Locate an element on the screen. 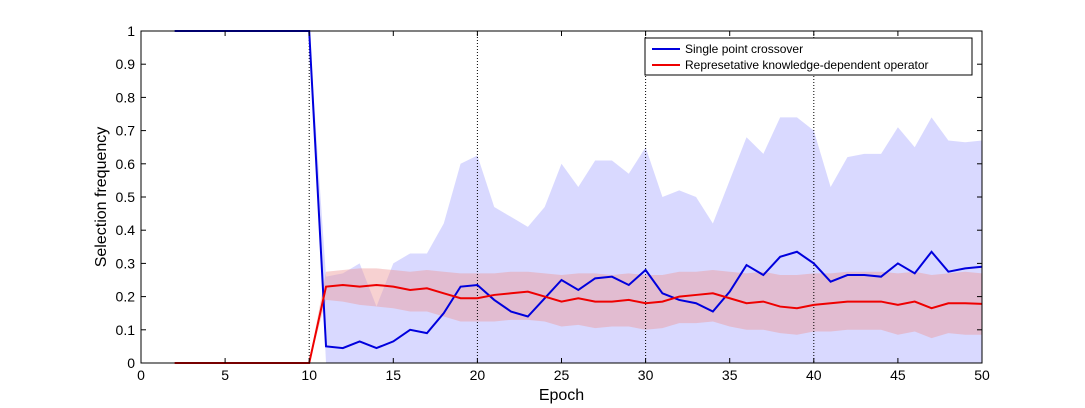  y-tick-label: 1 is located at coordinates (131, 31).